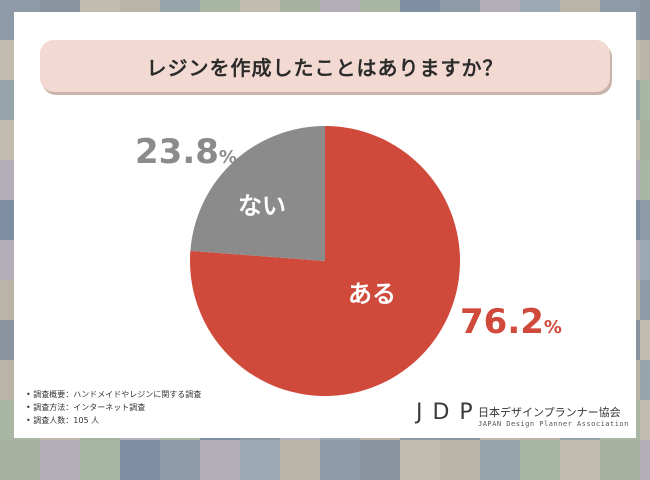  What do you see at coordinates (113, 420) in the screenshot?
I see `survey-note-count: 調査人数：105 人` at bounding box center [113, 420].